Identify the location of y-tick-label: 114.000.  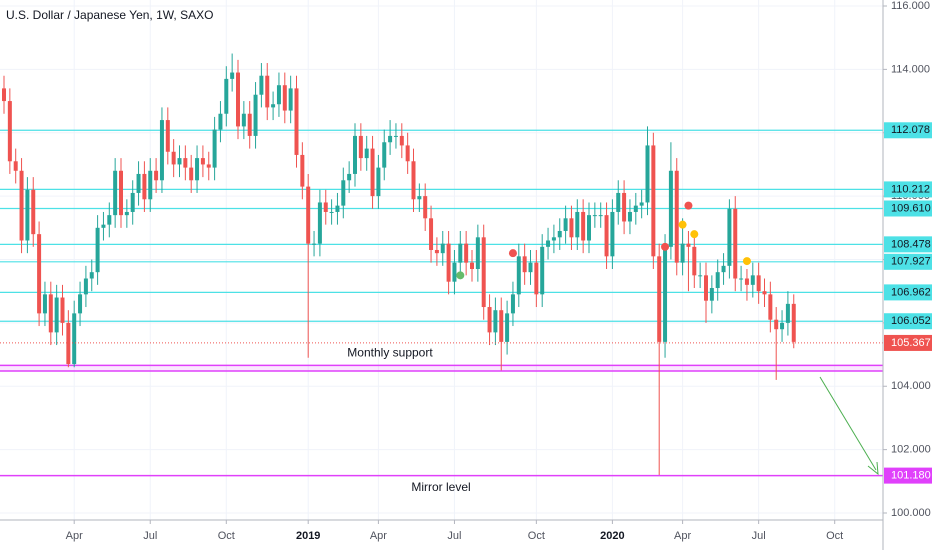
(910, 69).